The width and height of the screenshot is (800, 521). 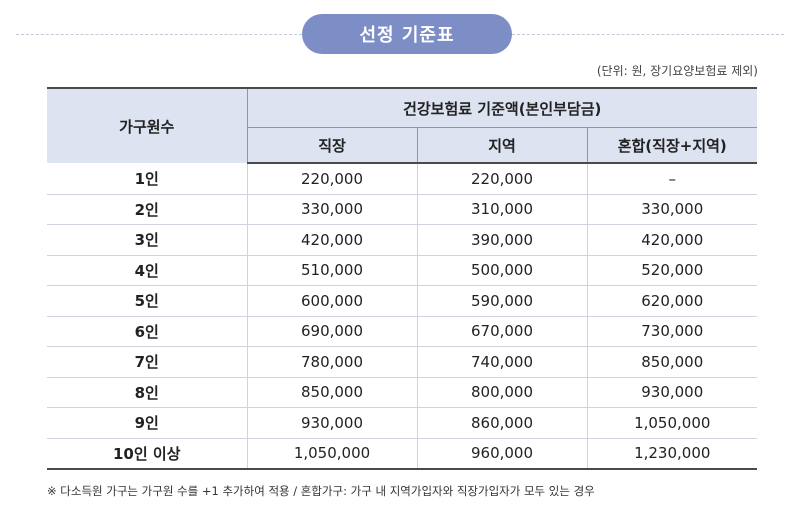 I want to click on work-cell: 510,000, so click(x=332, y=270).